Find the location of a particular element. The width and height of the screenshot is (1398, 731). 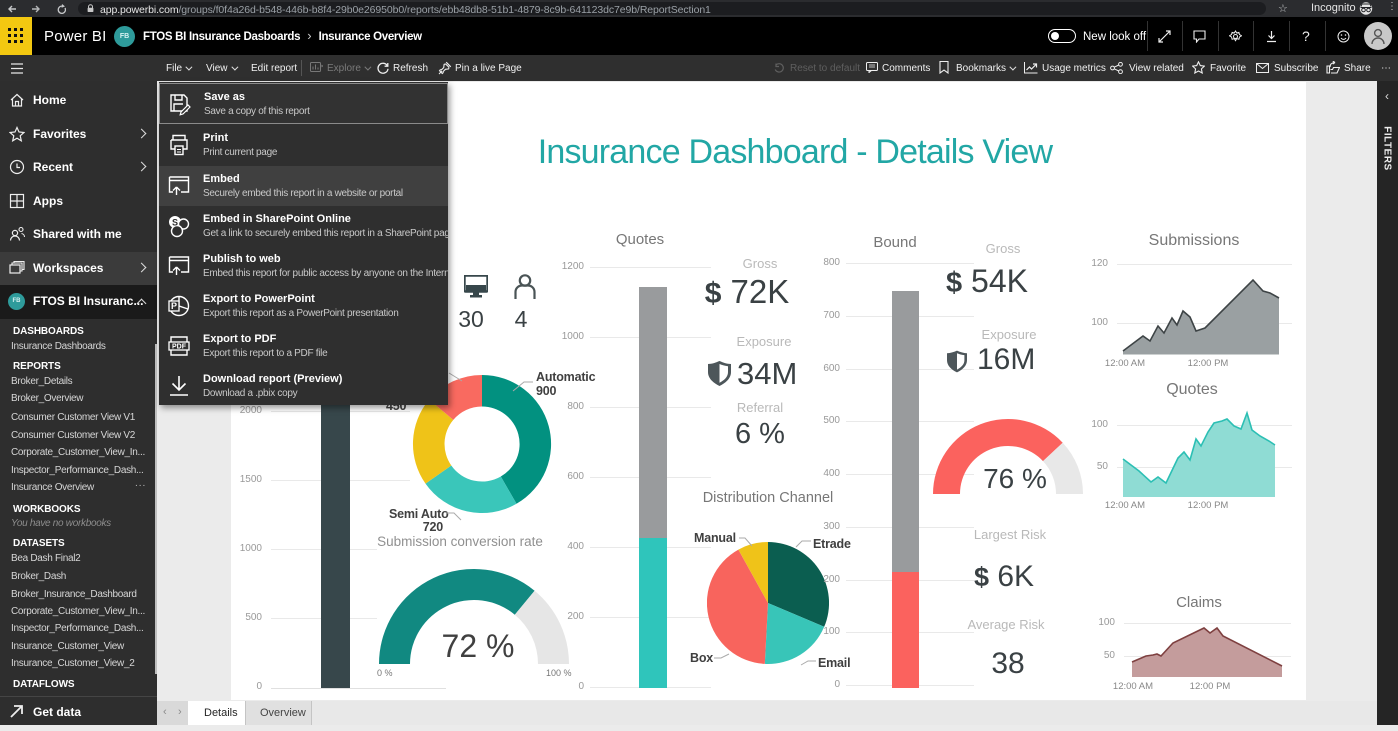

svg-text: S is located at coordinates (175, 223).